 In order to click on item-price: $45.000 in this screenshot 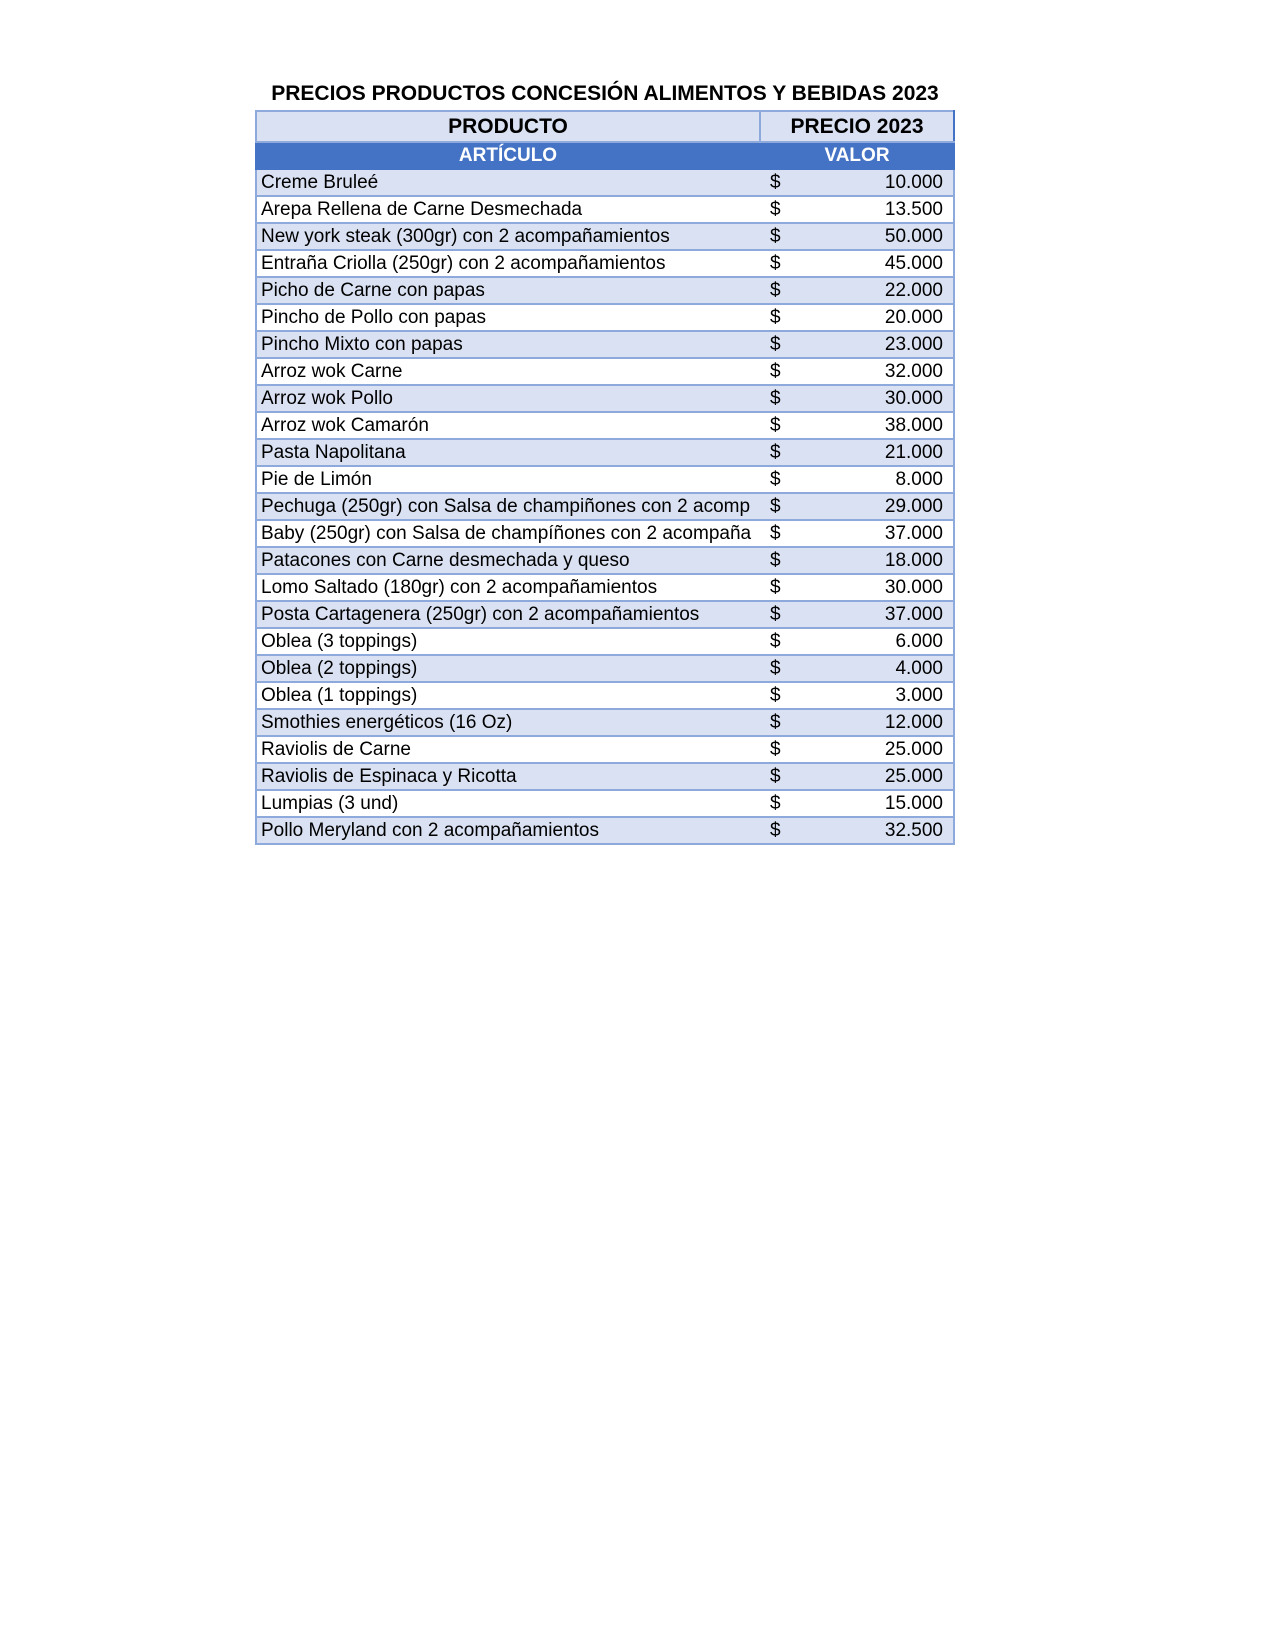, I will do `click(857, 263)`.